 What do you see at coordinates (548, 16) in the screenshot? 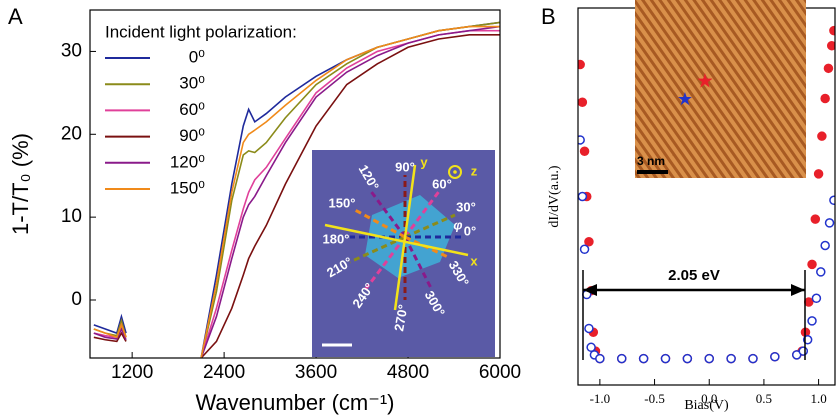
I see `panel-label: B` at bounding box center [548, 16].